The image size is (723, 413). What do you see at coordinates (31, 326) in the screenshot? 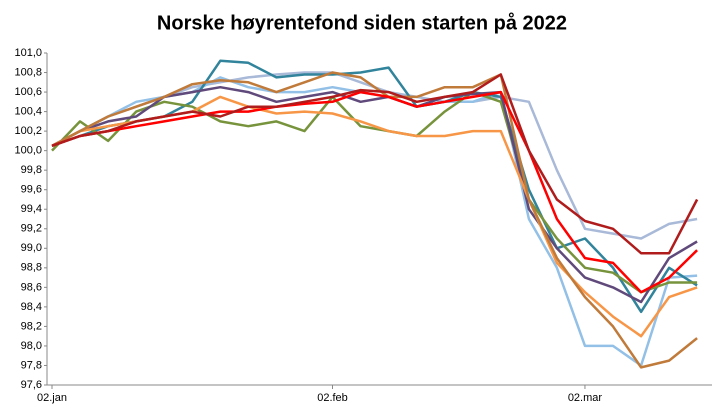
I see `y-tick-label: 98,2` at bounding box center [31, 326].